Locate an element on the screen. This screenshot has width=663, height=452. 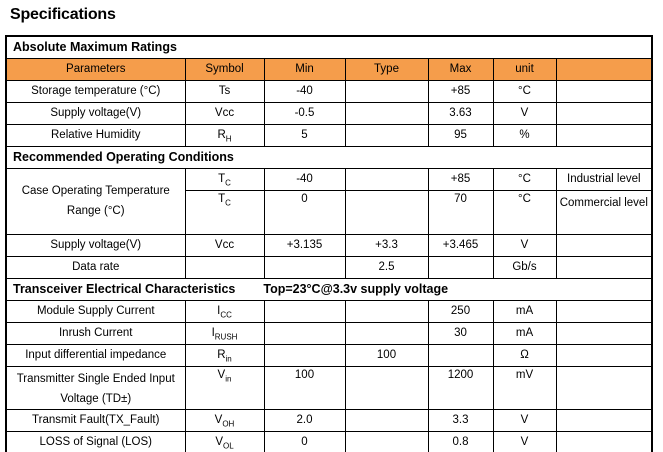
symbol-cell: IRUSH is located at coordinates (224, 333).